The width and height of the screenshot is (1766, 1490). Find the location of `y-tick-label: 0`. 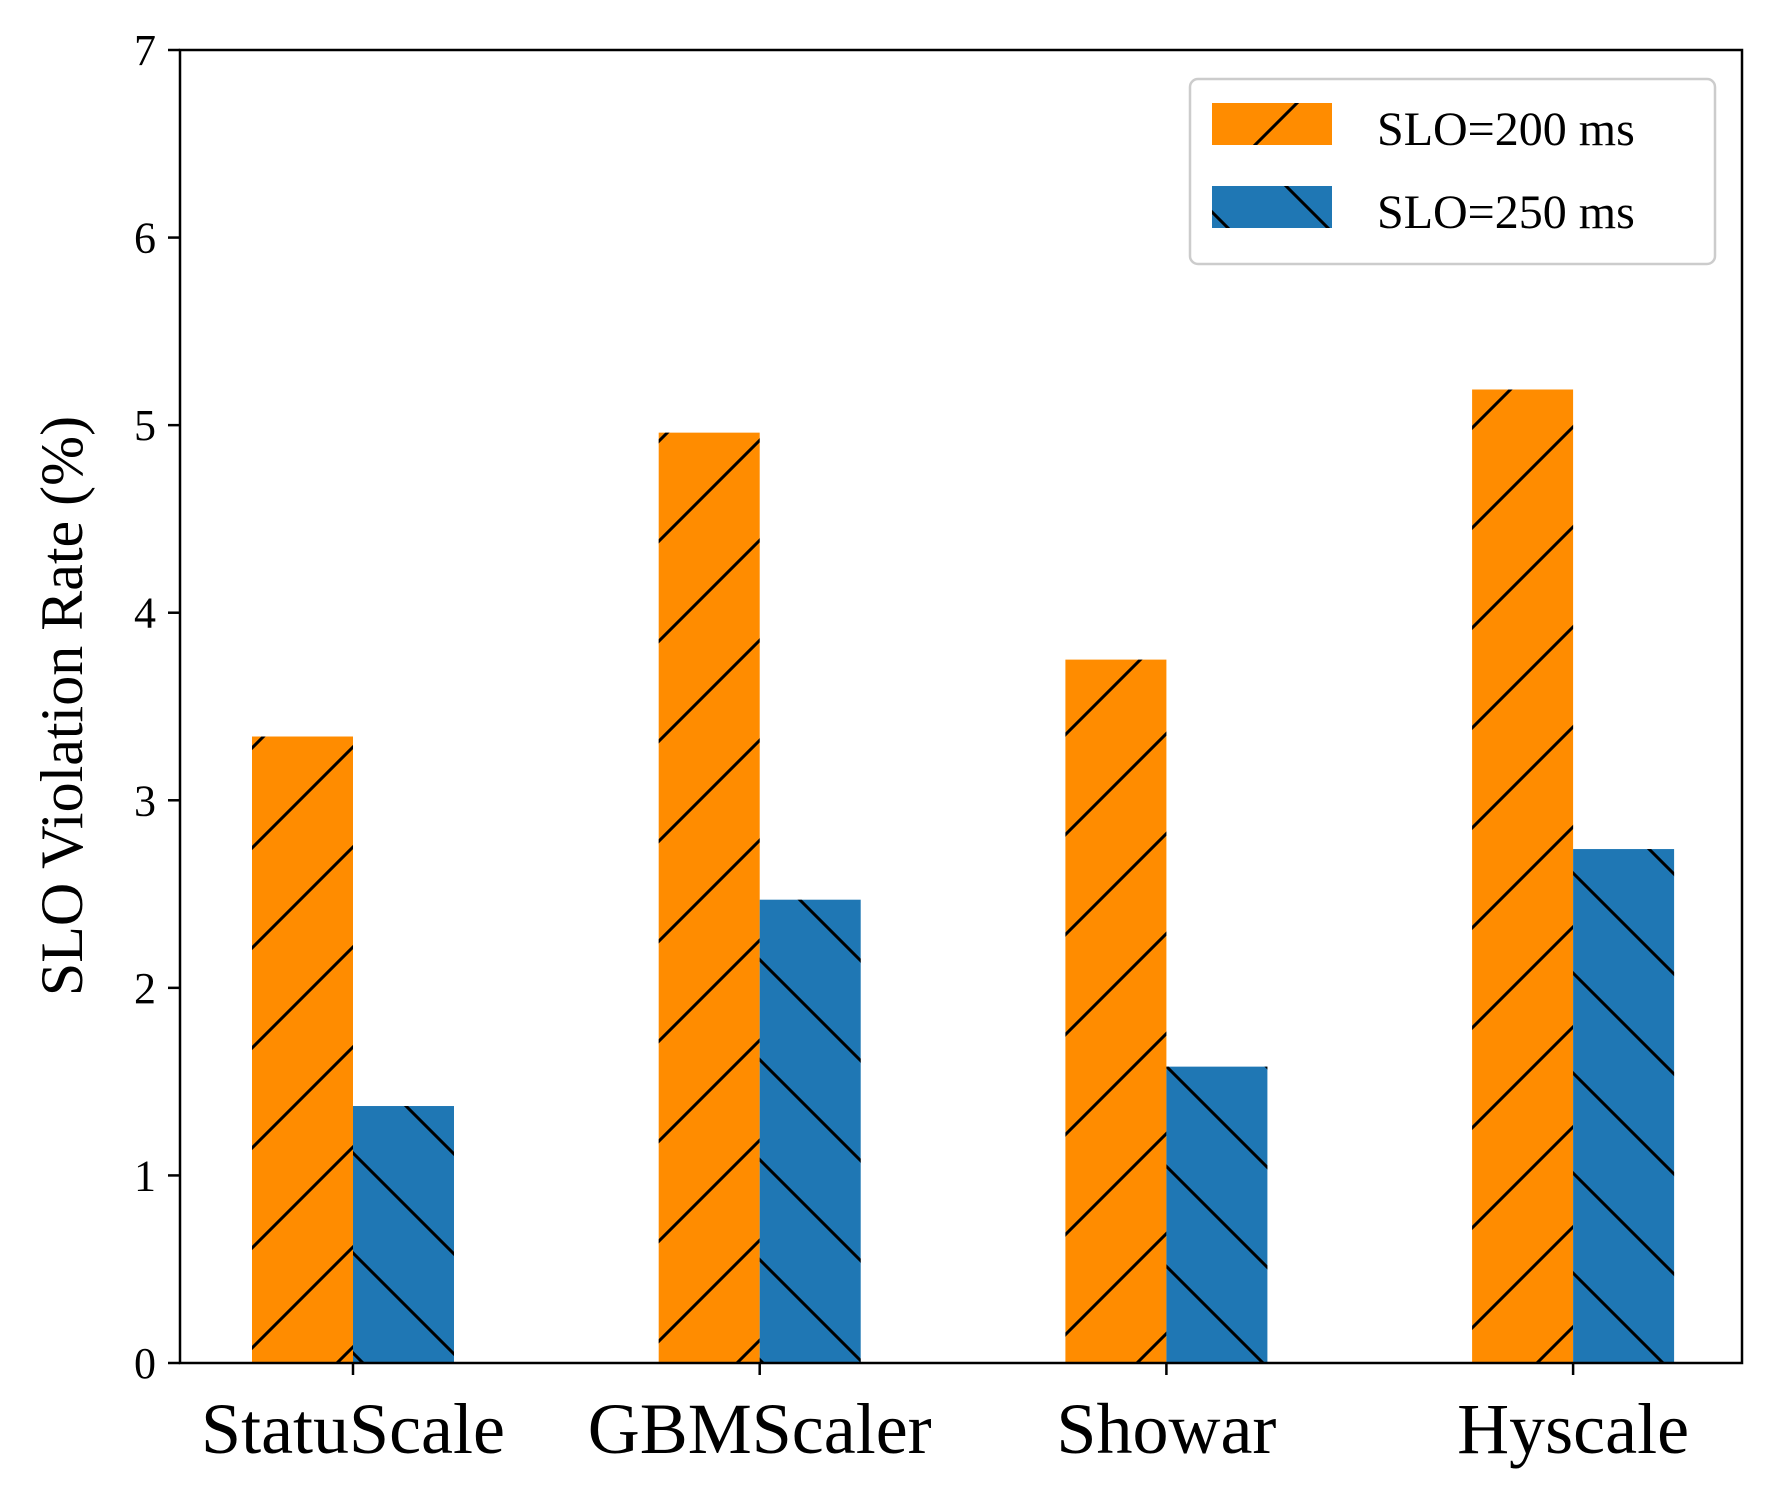

y-tick-label: 0 is located at coordinates (145, 1363).